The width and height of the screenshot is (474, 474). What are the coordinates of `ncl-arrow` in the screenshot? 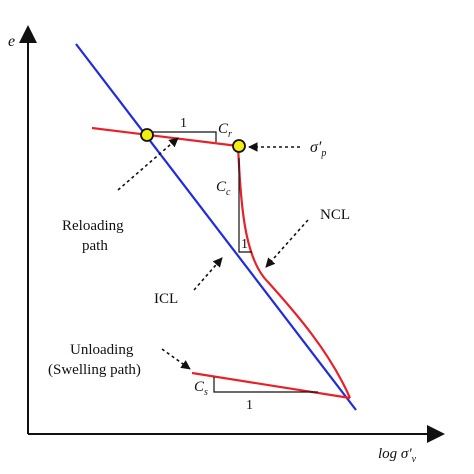 It's located at (287, 243).